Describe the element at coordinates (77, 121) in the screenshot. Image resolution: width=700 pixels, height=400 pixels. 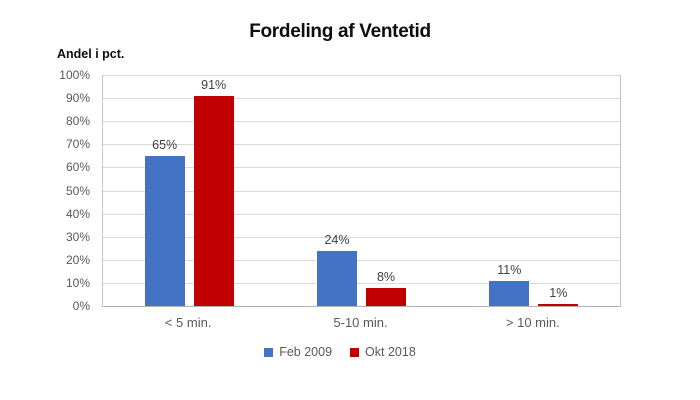
I see `y-tick-label: 80%` at that location.